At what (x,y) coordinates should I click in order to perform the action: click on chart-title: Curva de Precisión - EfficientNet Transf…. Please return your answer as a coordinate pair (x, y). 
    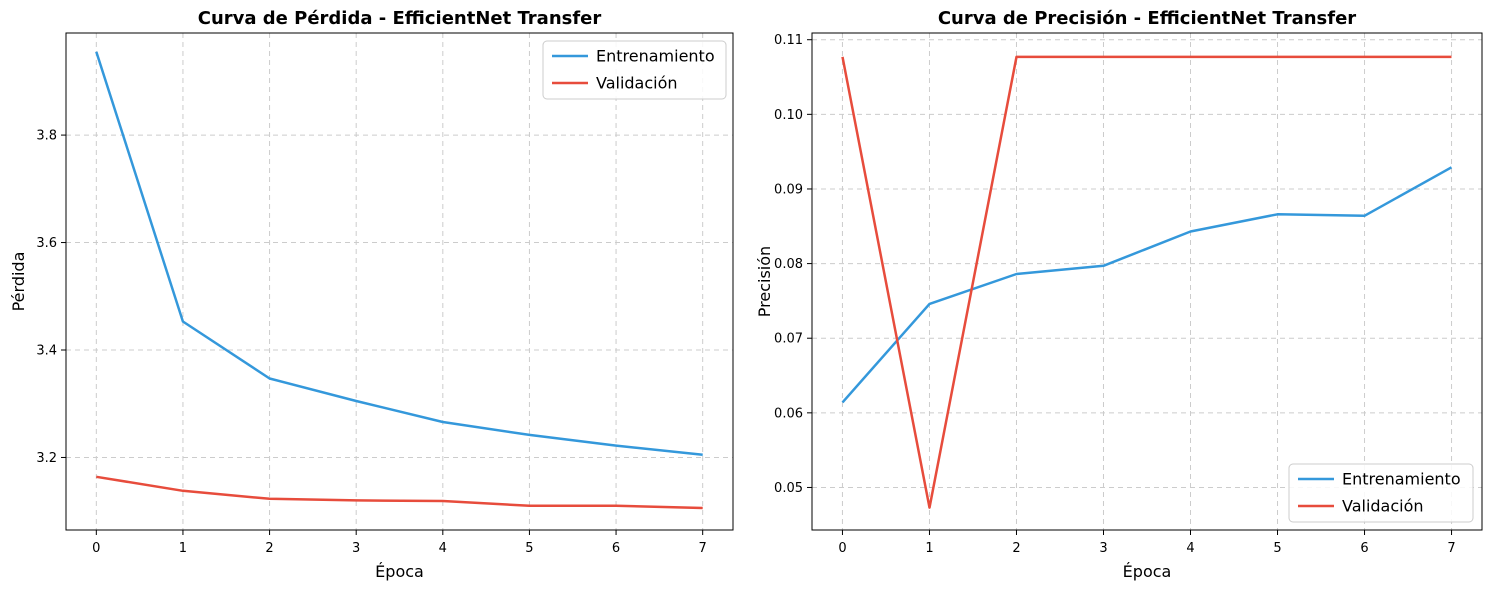
    Looking at the image, I should click on (1147, 18).